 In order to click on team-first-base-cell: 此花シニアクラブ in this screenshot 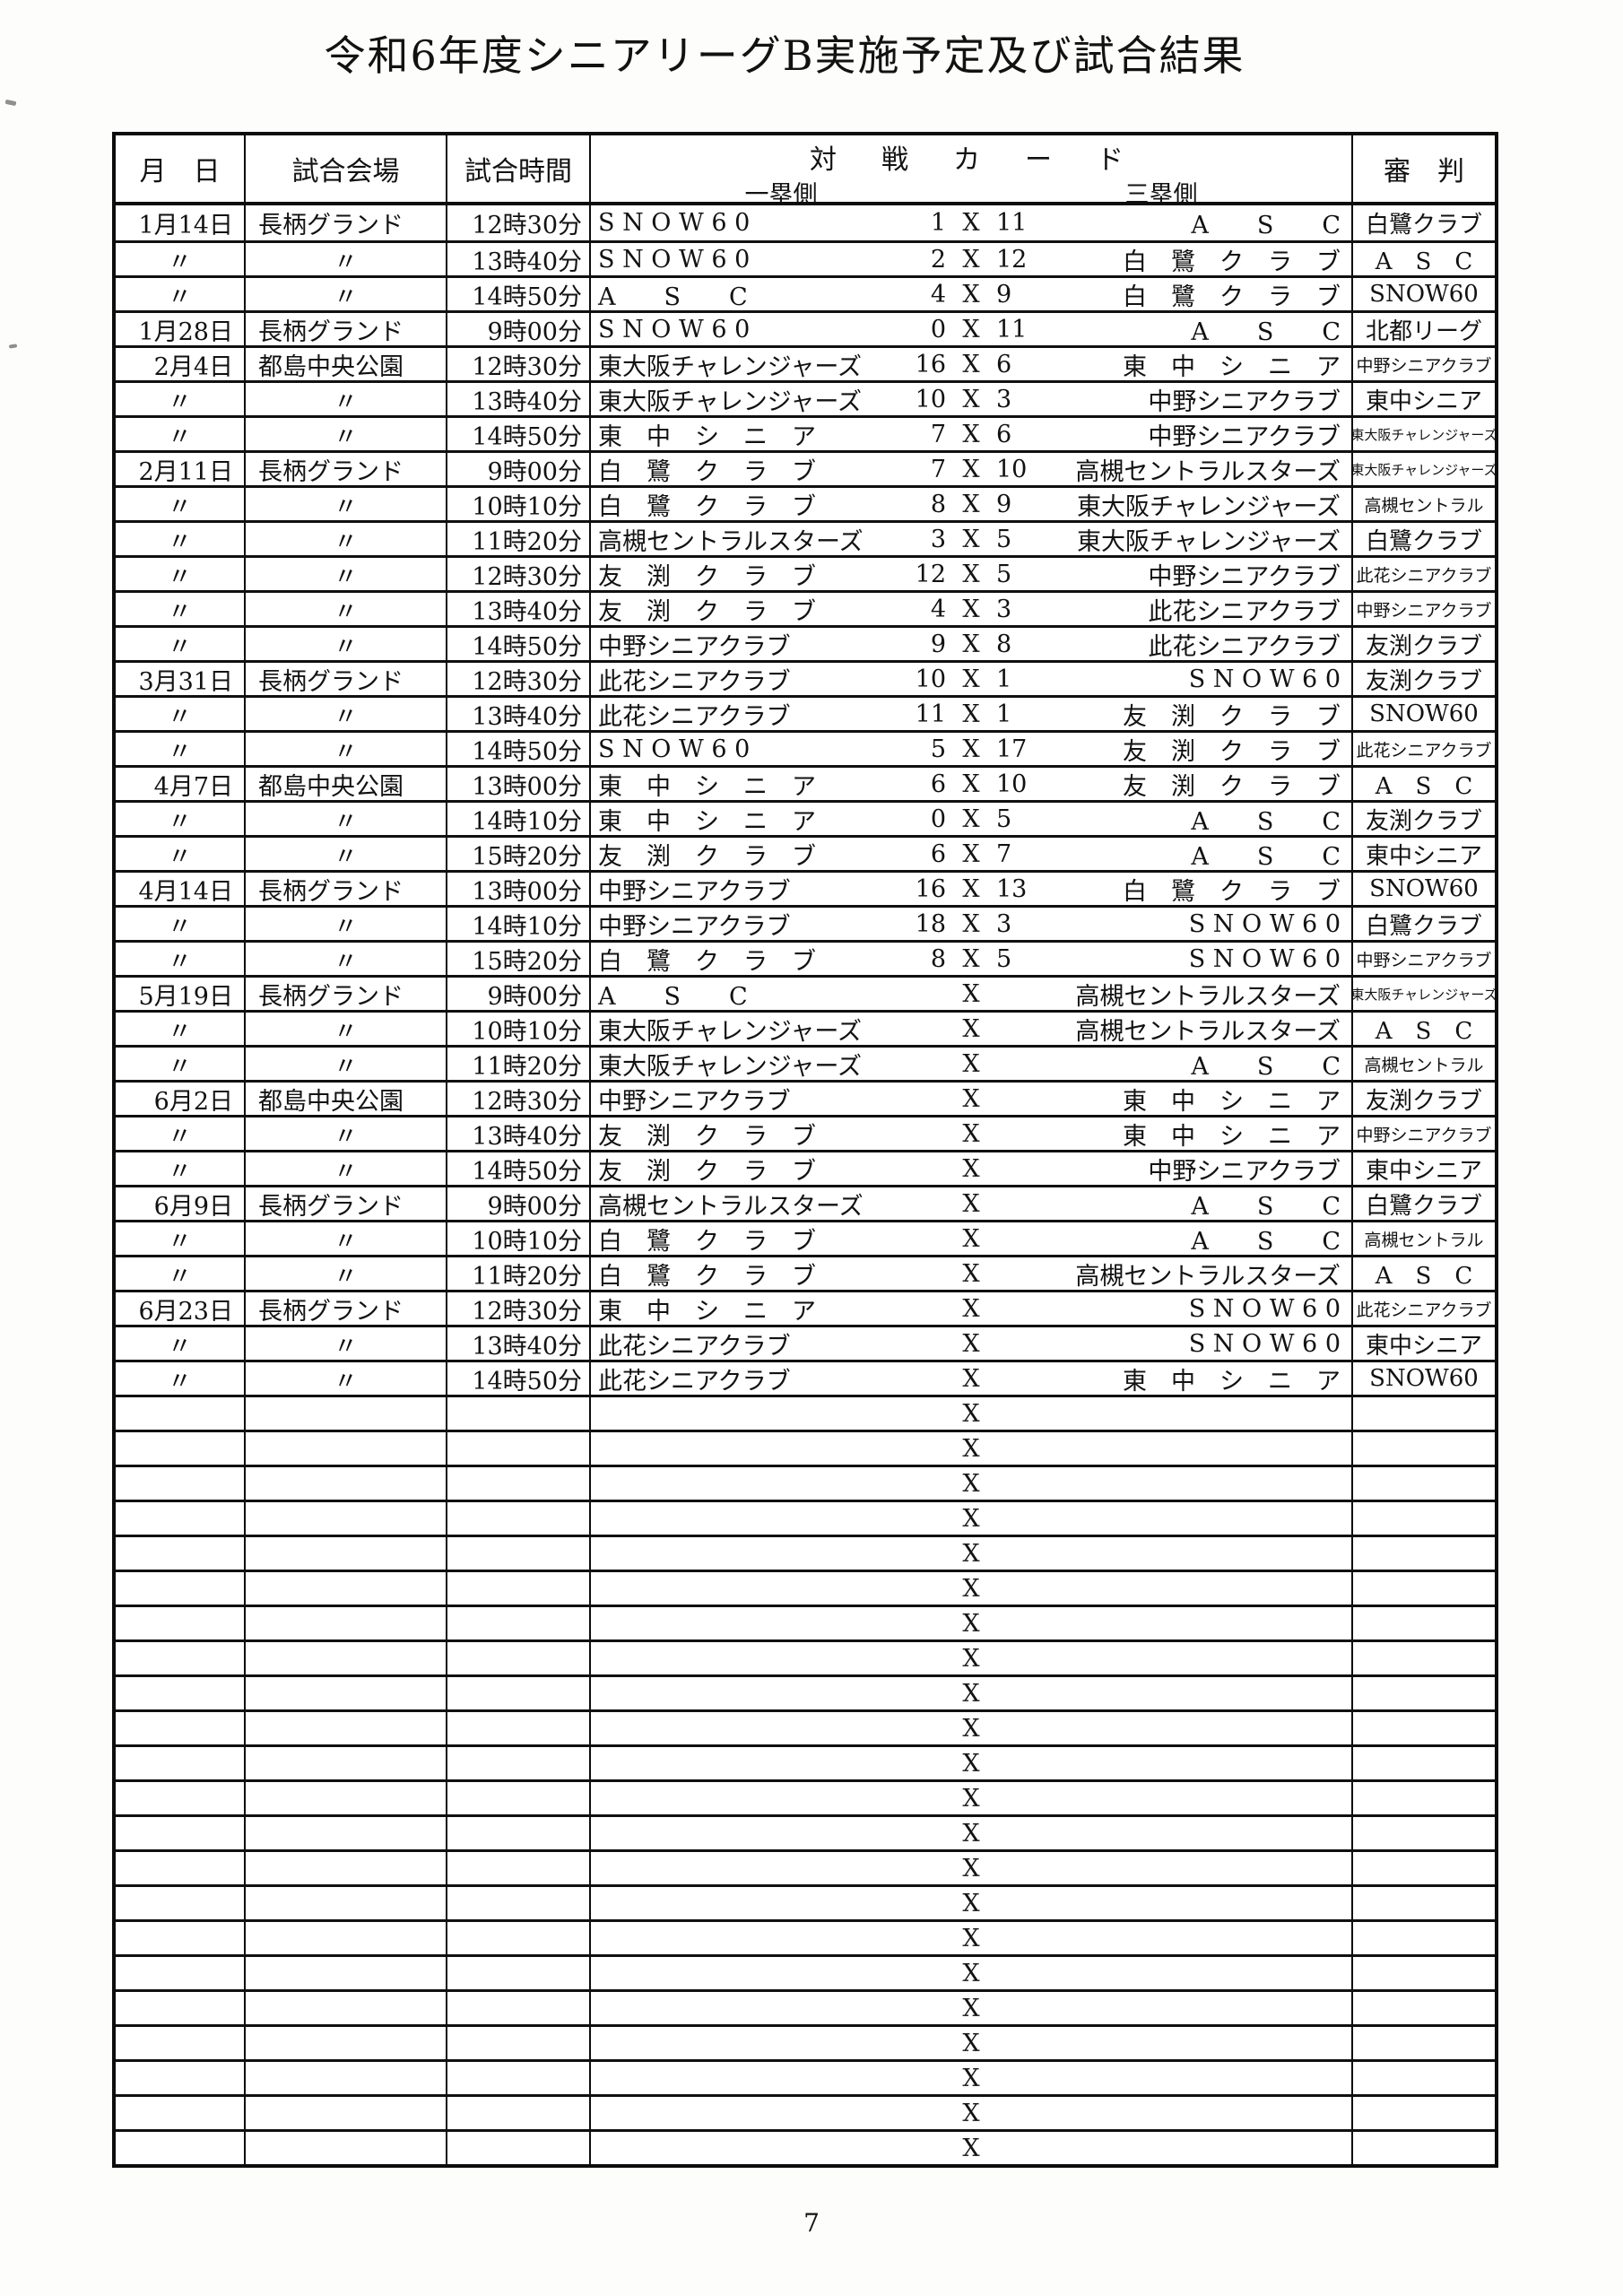, I will do `click(694, 1381)`.